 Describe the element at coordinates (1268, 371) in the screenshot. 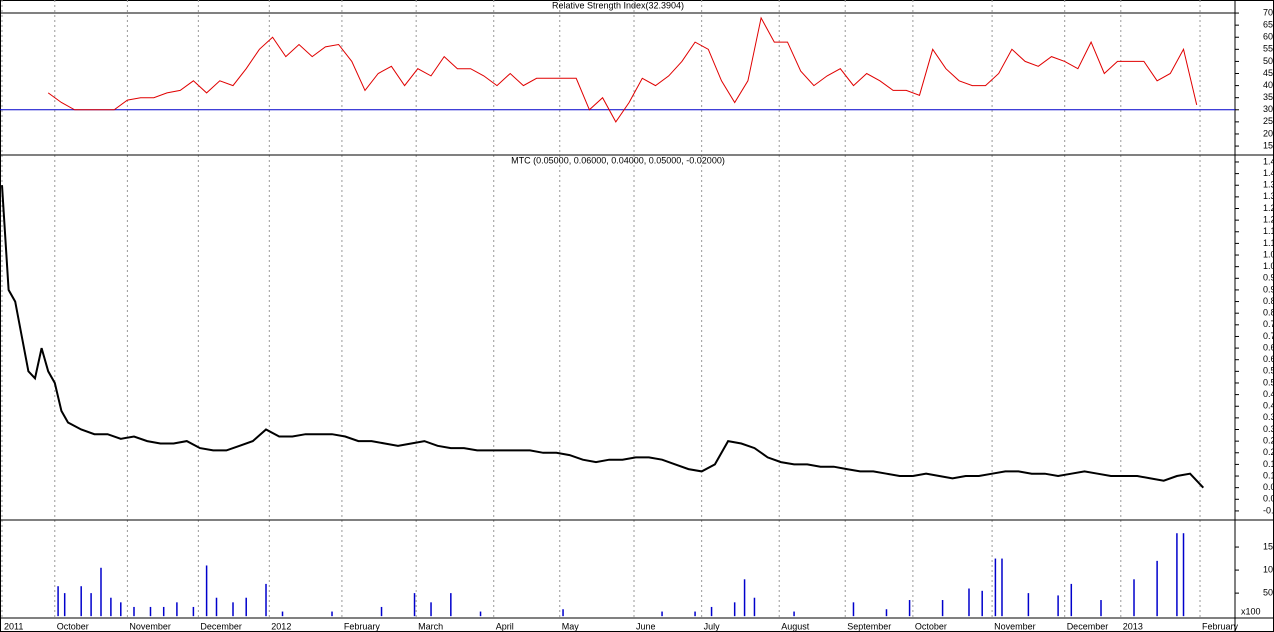

I see `y-tick-label: 0.55` at that location.